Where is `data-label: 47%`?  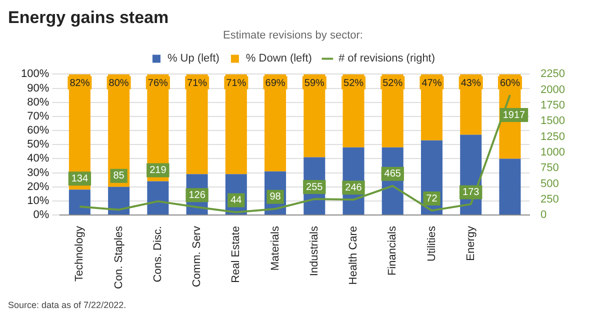
data-label: 47% is located at coordinates (432, 83).